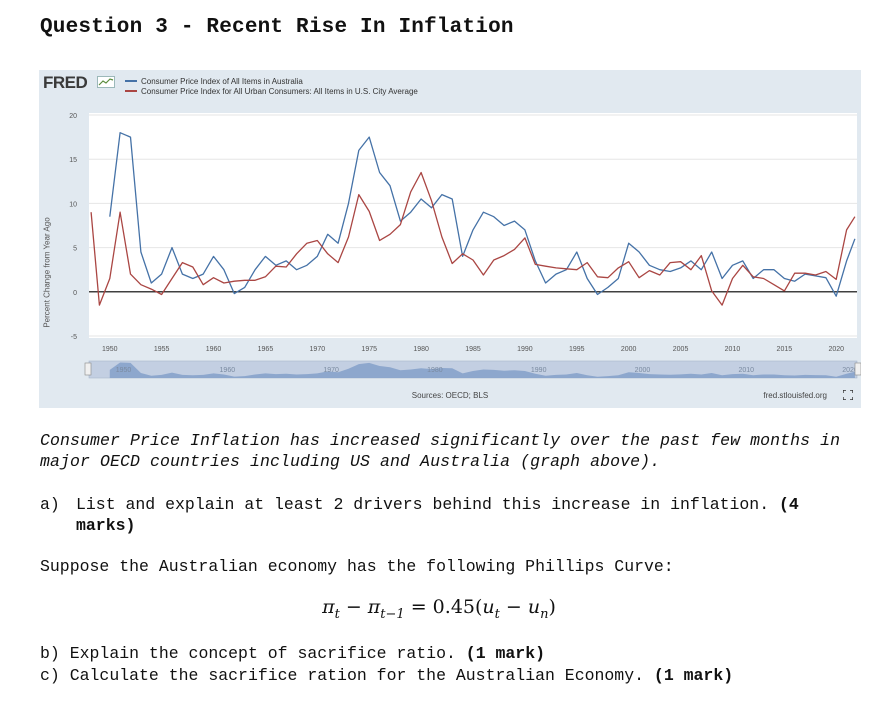  What do you see at coordinates (439, 609) in the screenshot?
I see `phillips-curve-formula: πt − πt−1 = 0.45(ut − un)` at bounding box center [439, 609].